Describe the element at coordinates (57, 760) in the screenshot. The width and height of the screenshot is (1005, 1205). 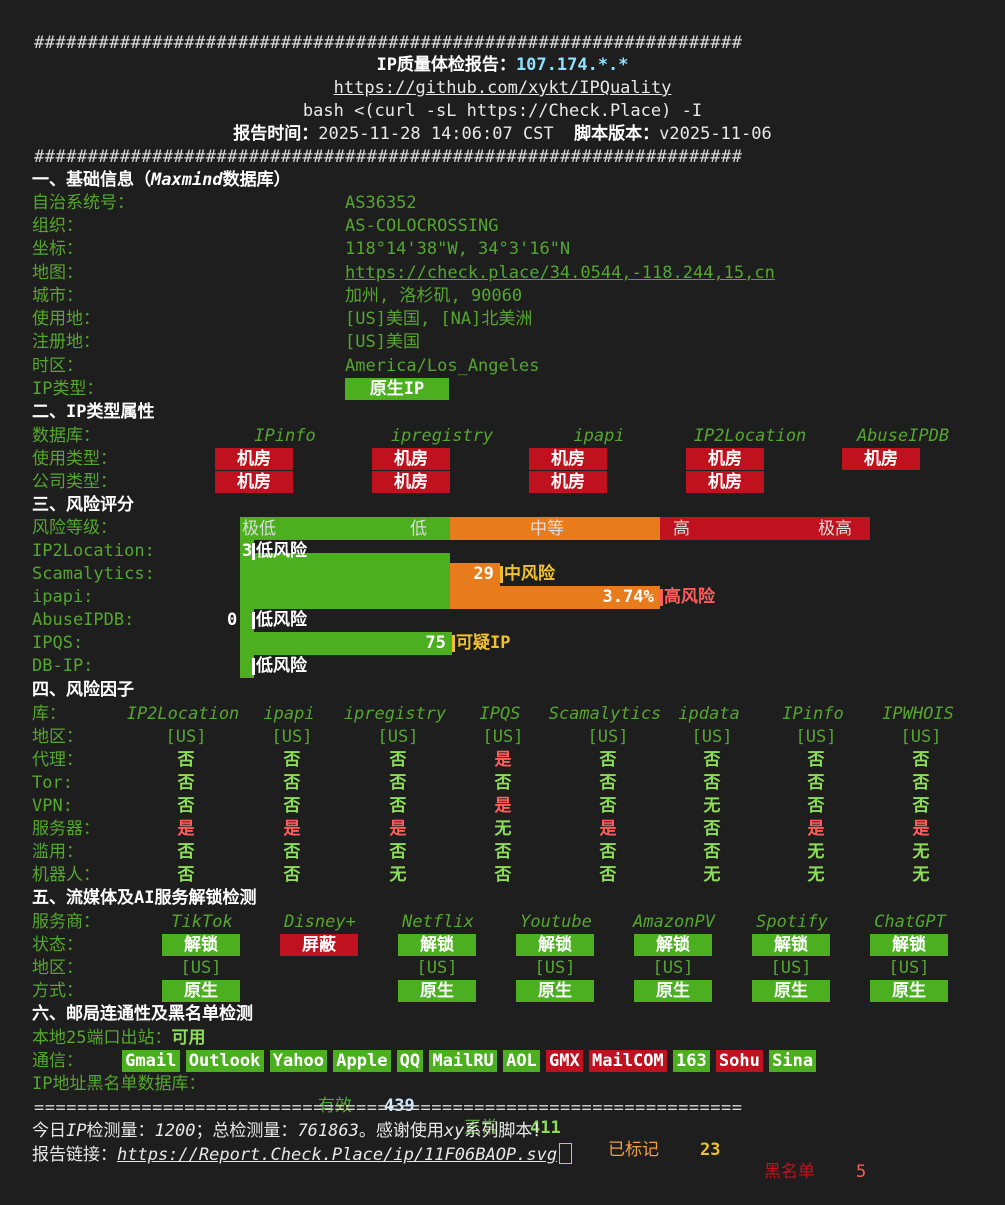
I see `factor-label: 代理：` at that location.